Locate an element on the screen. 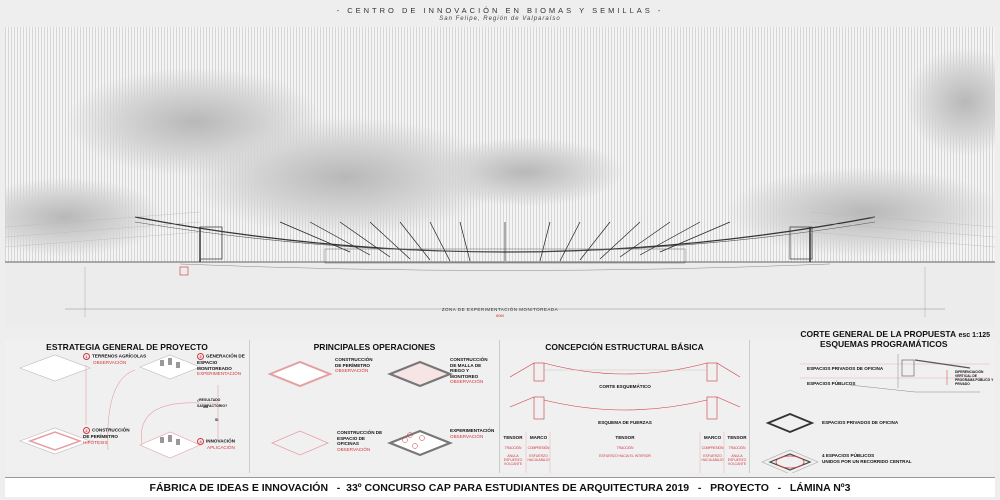  estrategia-diagrams is located at coordinates (119, 406).